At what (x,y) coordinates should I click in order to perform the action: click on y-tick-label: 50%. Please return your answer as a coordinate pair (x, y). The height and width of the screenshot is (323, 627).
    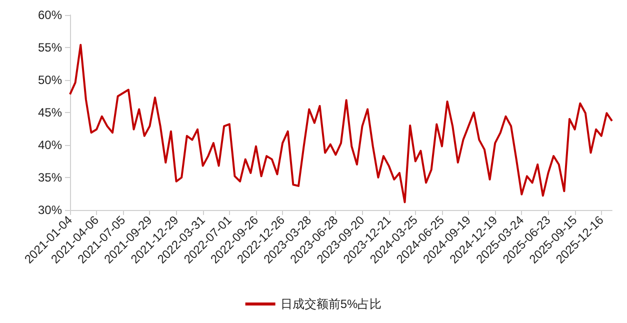
    Looking at the image, I should click on (50, 80).